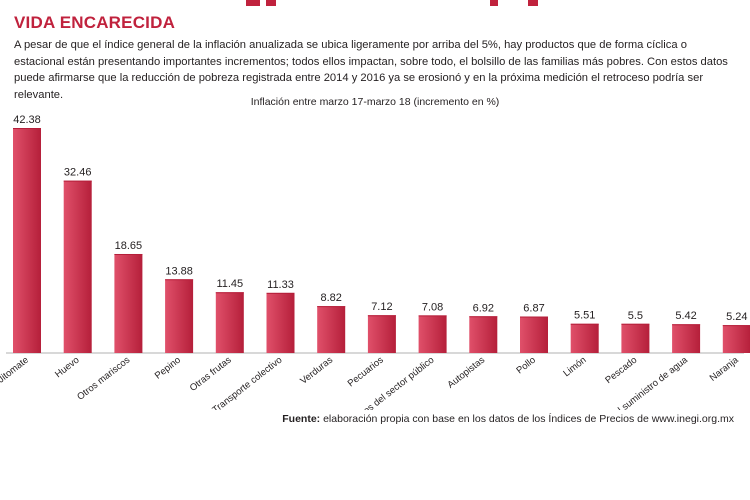 Image resolution: width=750 pixels, height=500 pixels. Describe the element at coordinates (103, 379) in the screenshot. I see `category-label: Otros mariscos` at that location.